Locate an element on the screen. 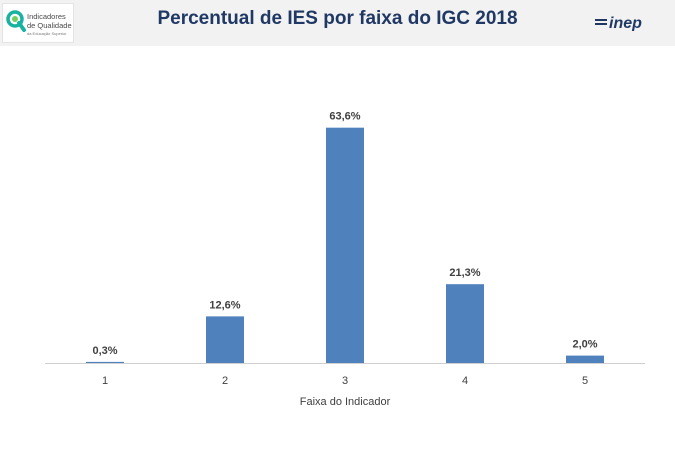 The width and height of the screenshot is (675, 450). x-tick-label-2: 2 is located at coordinates (225, 381).